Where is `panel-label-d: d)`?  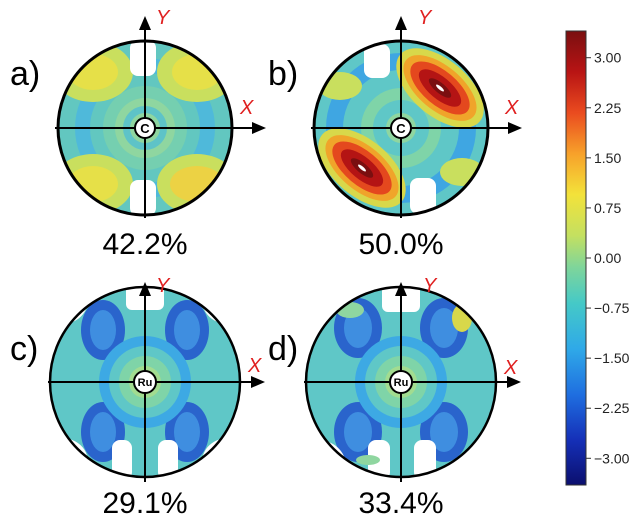 panel-label-d: d) is located at coordinates (283, 349).